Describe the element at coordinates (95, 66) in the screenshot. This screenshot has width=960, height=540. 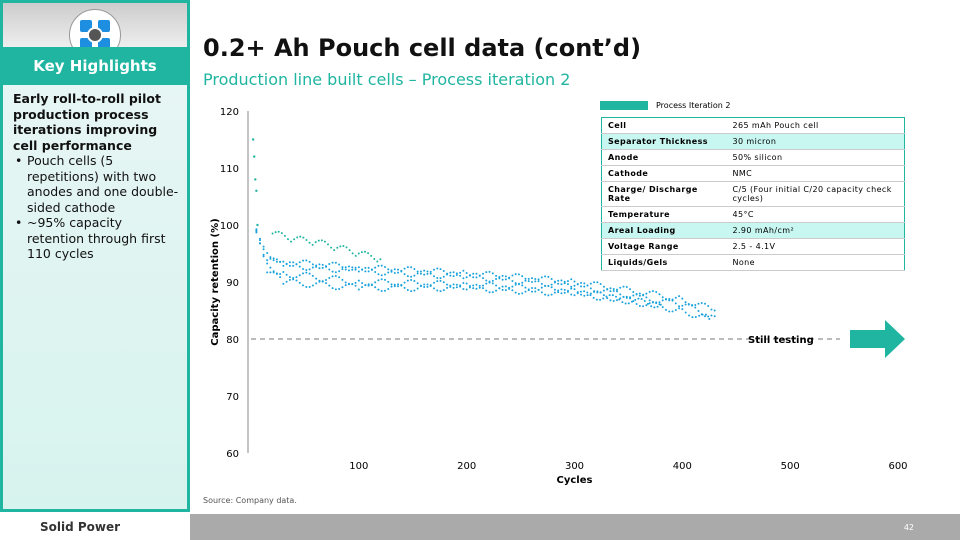
I see `panel-heading: Key Highlights` at that location.